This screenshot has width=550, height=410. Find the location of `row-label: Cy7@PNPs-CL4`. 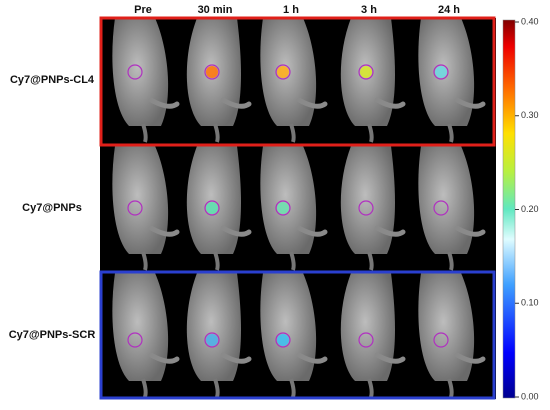

row-label: Cy7@PNPs-CL4 is located at coordinates (52, 80).